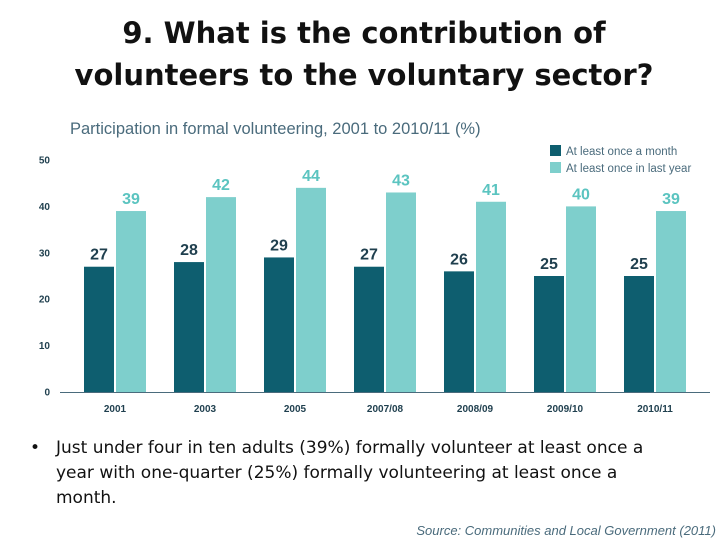 This screenshot has width=728, height=546. What do you see at coordinates (115, 409) in the screenshot?
I see `x-tick-label: 2001` at bounding box center [115, 409].